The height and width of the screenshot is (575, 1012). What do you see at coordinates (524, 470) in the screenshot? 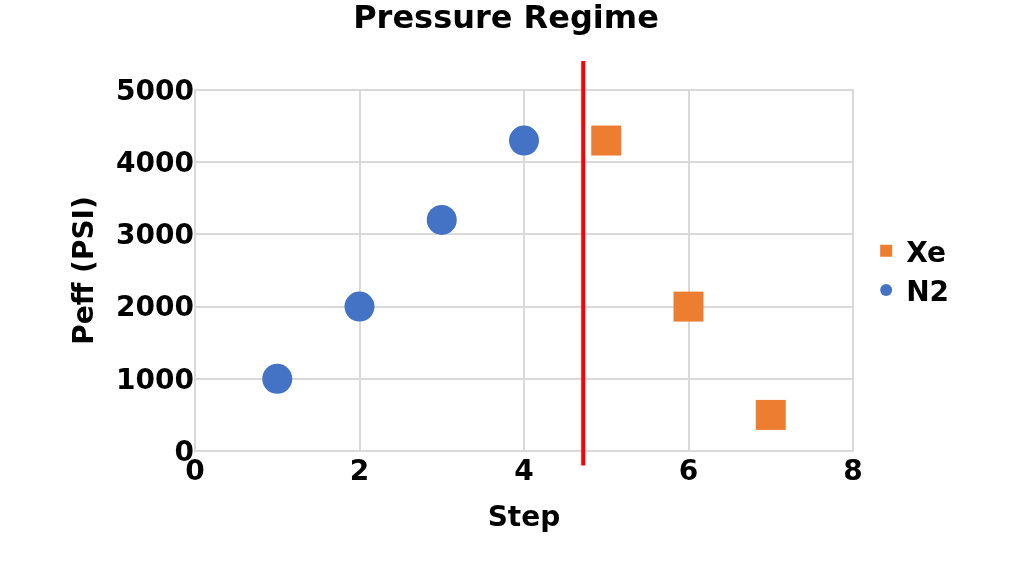
I see `x-tick-label: 4` at bounding box center [524, 470].